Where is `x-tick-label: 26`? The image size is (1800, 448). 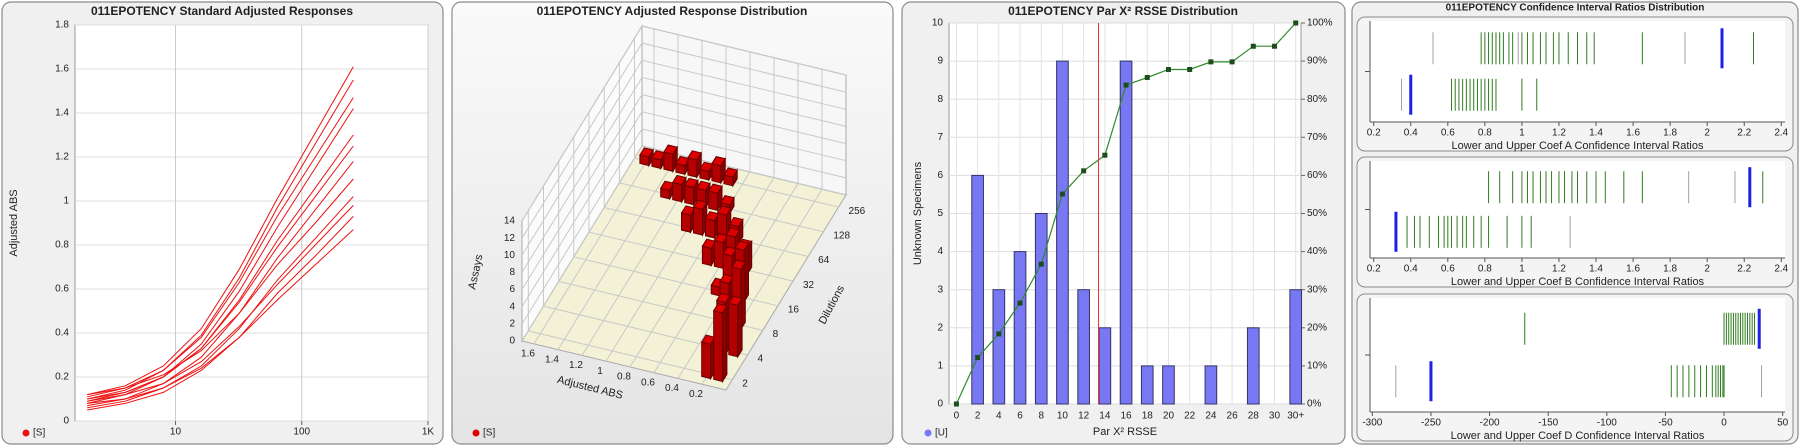 x-tick-label: 26 is located at coordinates (1233, 416).